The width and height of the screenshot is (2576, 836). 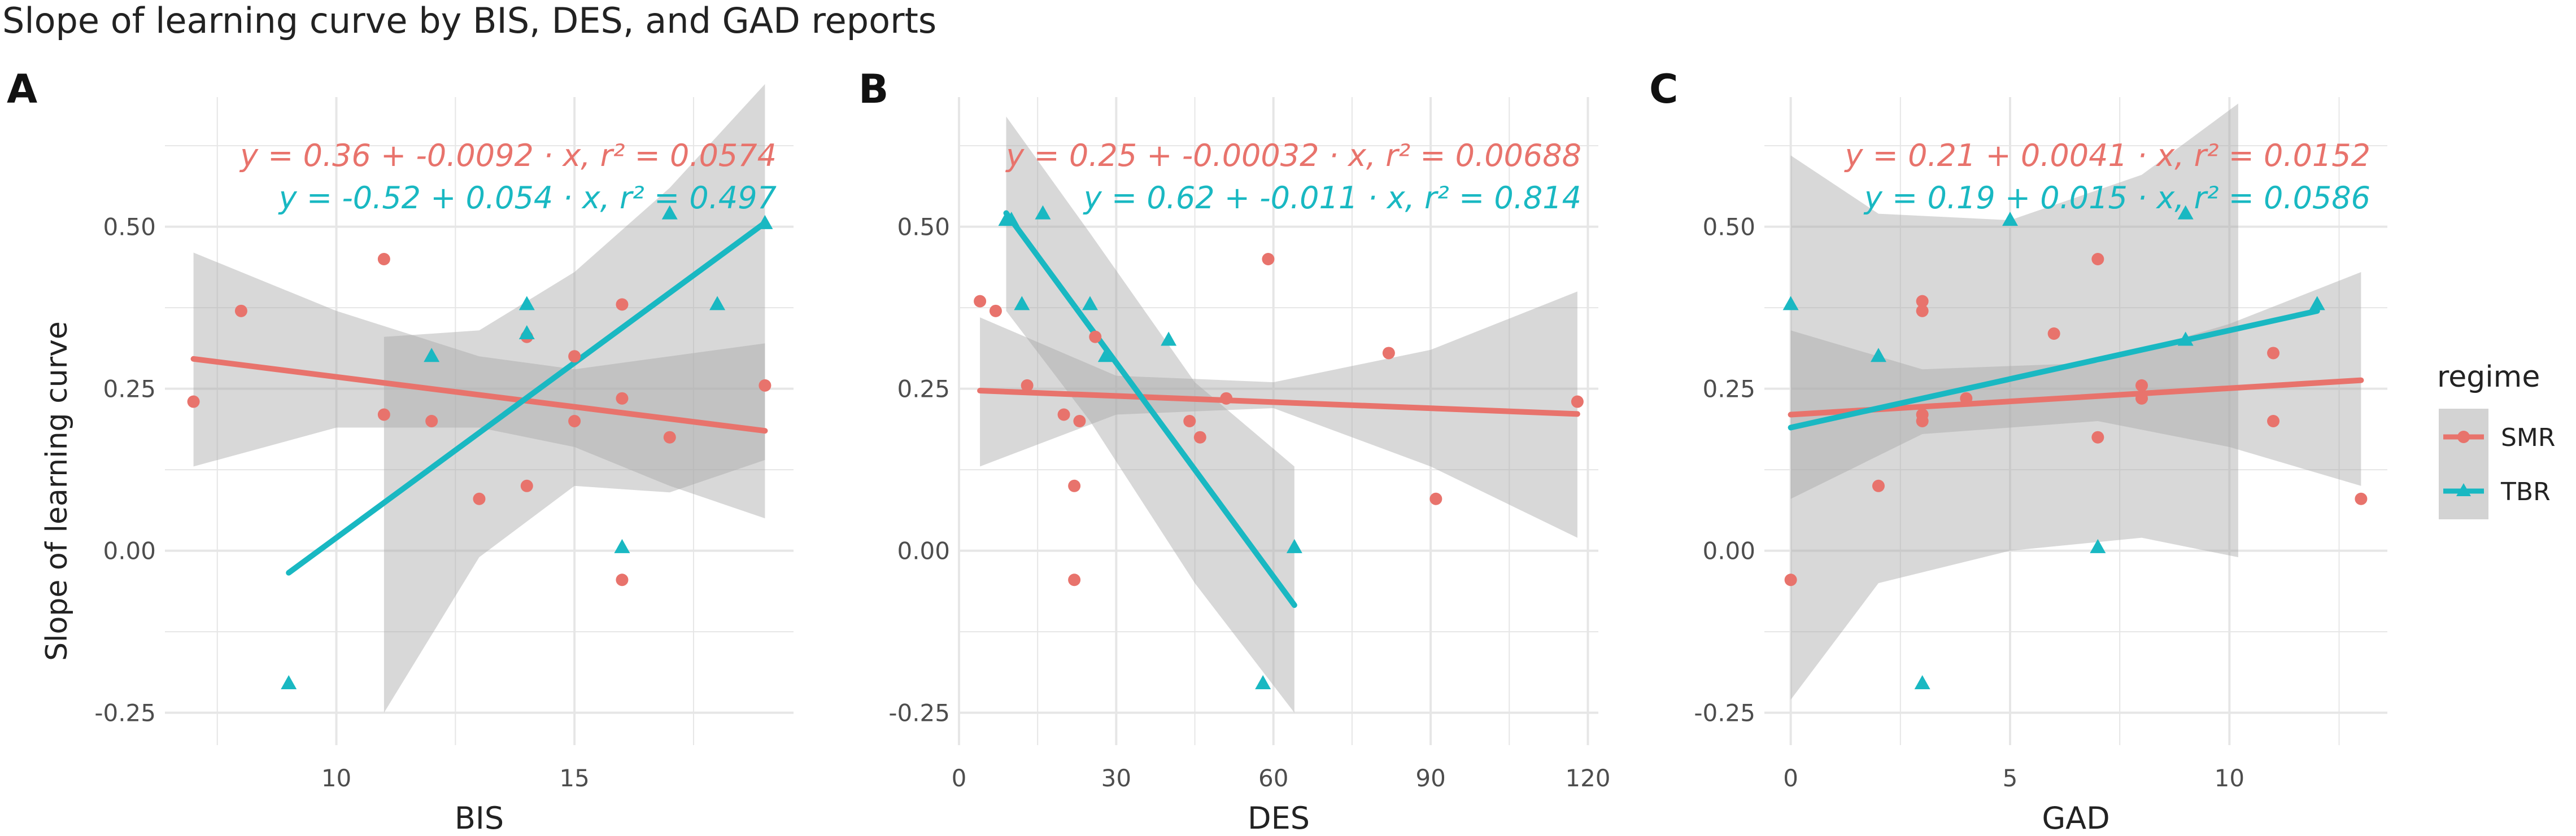 What do you see at coordinates (2075, 818) in the screenshot?
I see `x-axis-label: GAD` at bounding box center [2075, 818].